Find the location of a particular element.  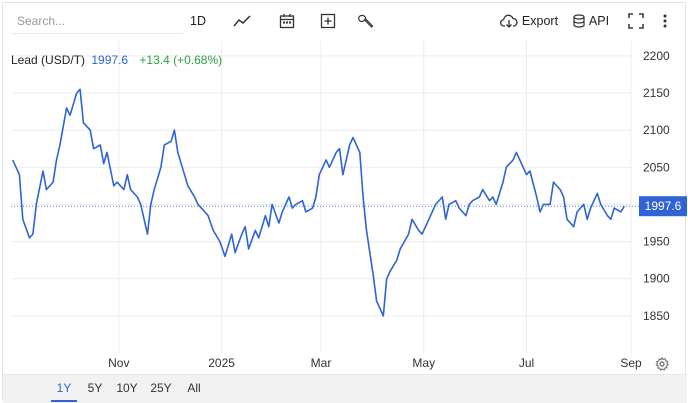

x-tick-label: 2025 is located at coordinates (221, 363).